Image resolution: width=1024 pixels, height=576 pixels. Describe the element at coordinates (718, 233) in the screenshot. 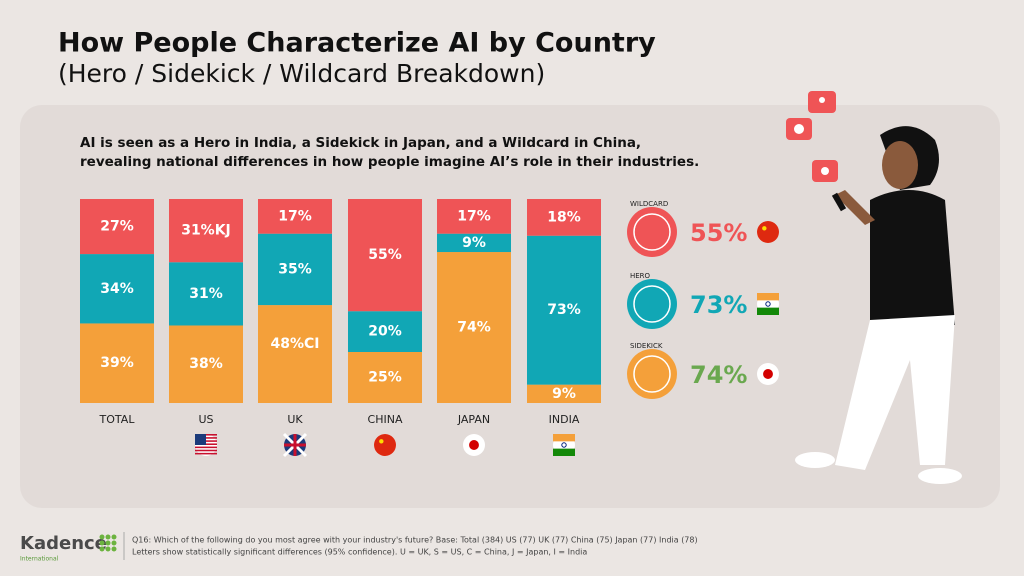

I see `highlight-value: 55%` at that location.